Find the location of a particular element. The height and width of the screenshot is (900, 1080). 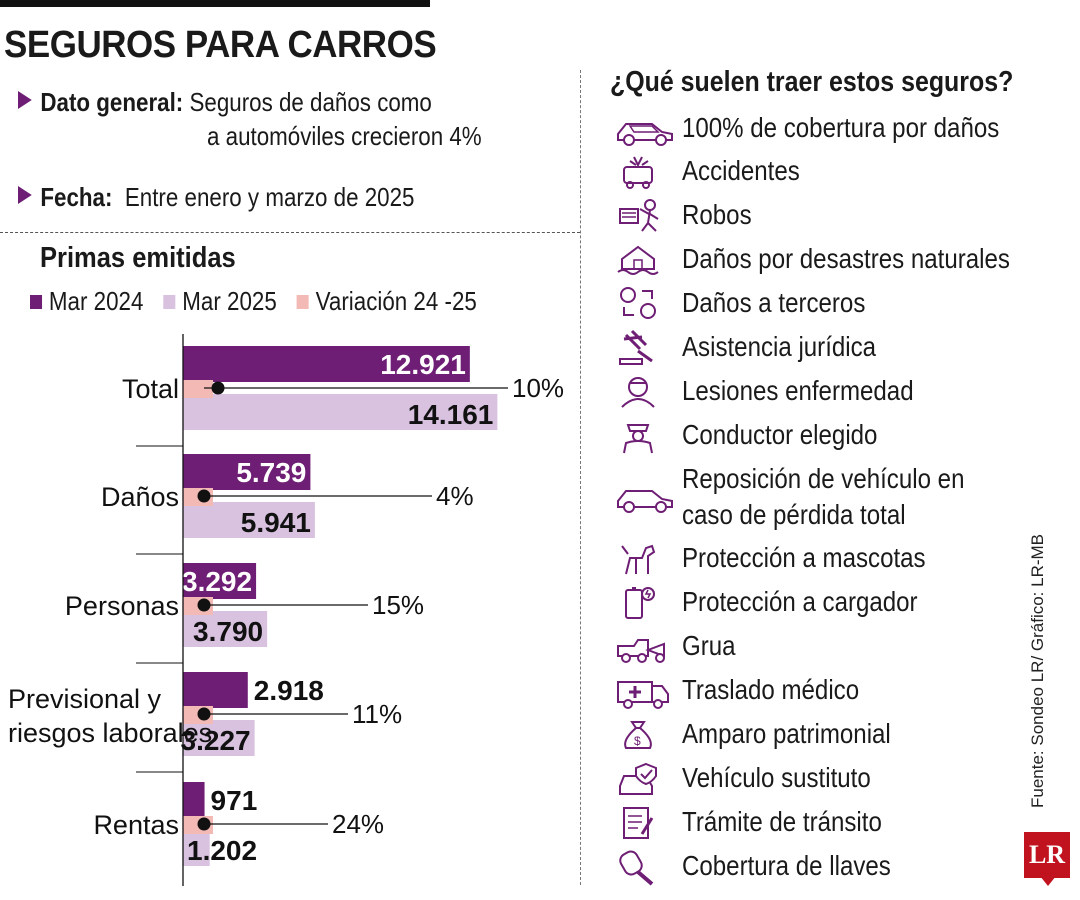

feature-label: Traslado médico is located at coordinates (771, 689).